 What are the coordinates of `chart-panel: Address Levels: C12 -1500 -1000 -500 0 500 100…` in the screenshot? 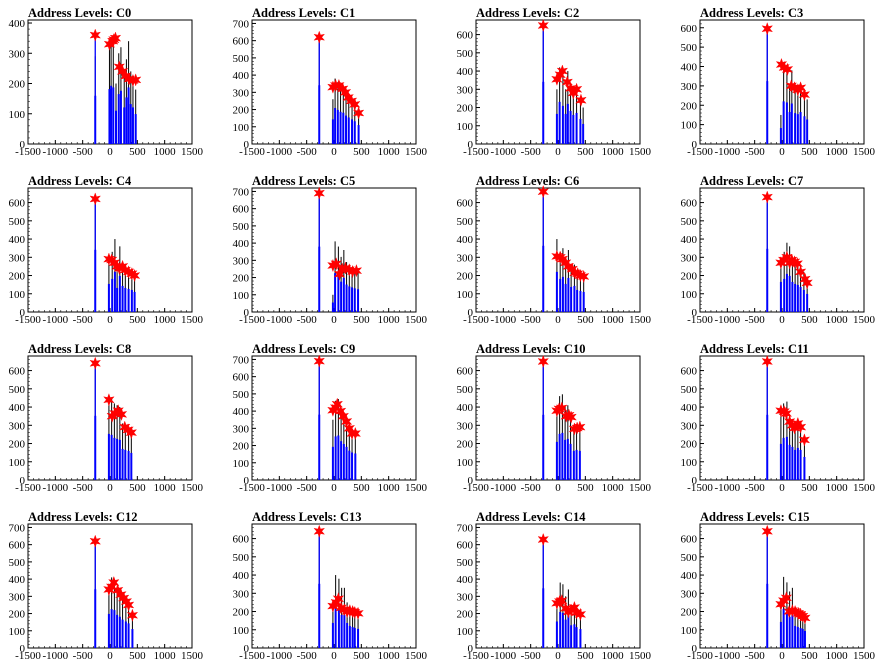 It's located at (112, 588).